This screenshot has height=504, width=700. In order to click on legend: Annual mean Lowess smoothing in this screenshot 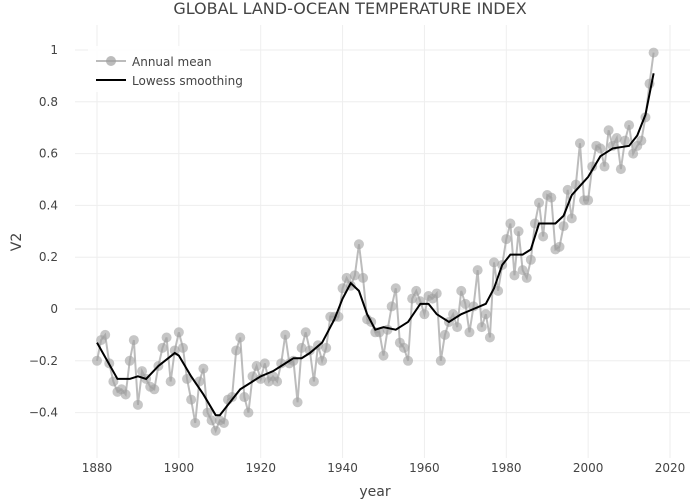, I will do `click(165, 69)`.